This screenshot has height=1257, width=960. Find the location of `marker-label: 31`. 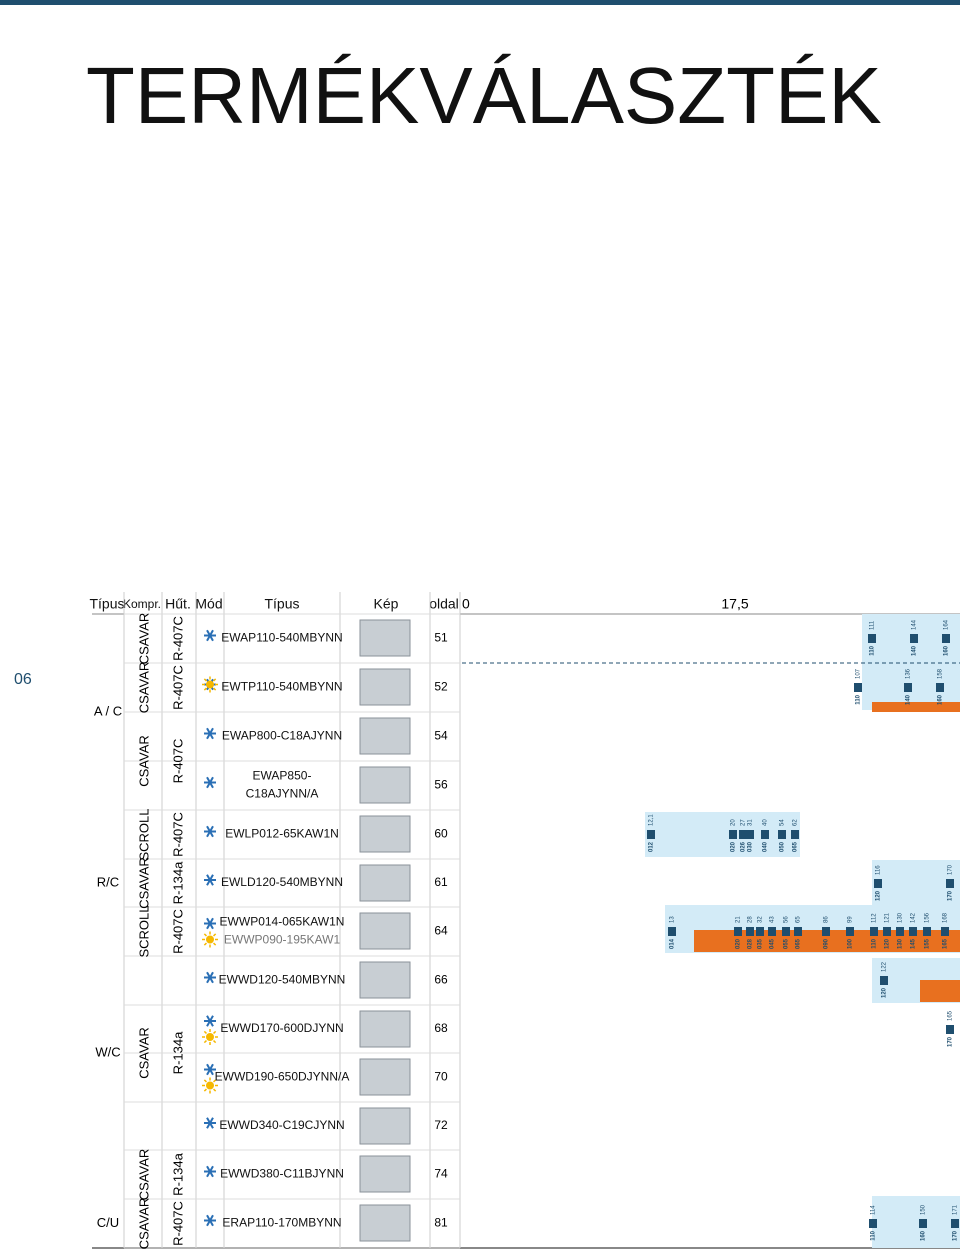

marker-label: 31 is located at coordinates (751, 822).